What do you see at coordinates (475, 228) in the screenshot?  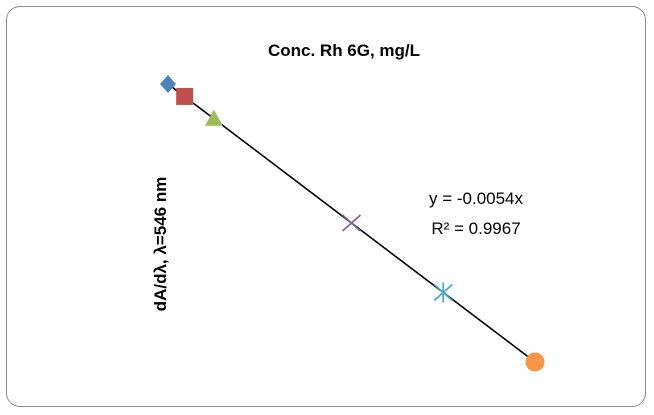 I see `trendline-r-squared: R² = 0.9967` at bounding box center [475, 228].